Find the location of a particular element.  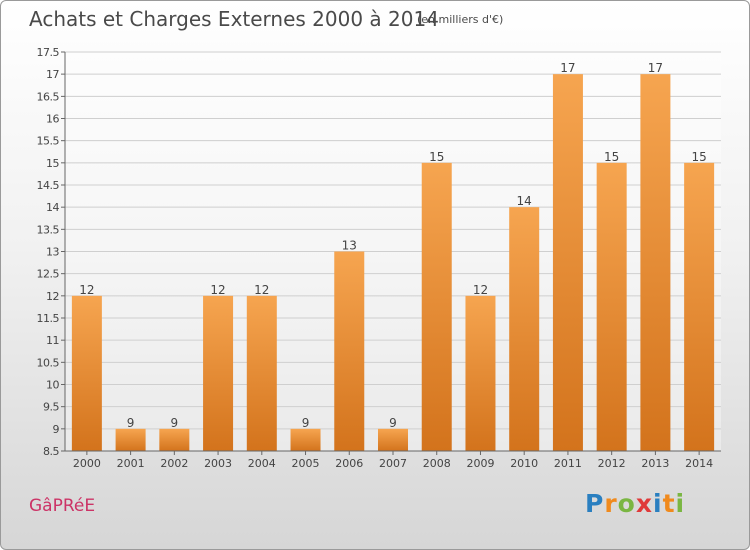

x-tick-label: 2007 is located at coordinates (393, 463).